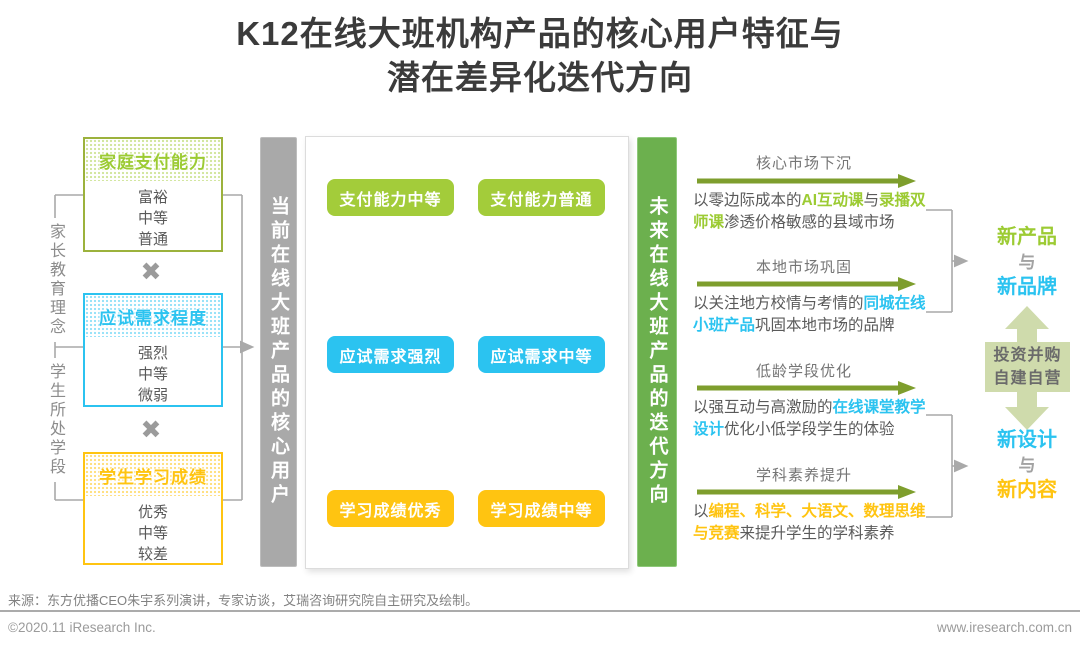  What do you see at coordinates (809, 222) in the screenshot?
I see `body-text: 渗透价格敏感的县域市场` at bounding box center [809, 222].